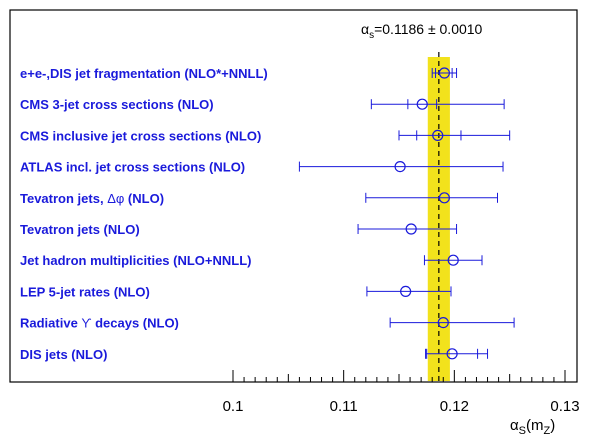  What do you see at coordinates (422, 31) in the screenshot?
I see `average-label: αs=0.1186 ± 0.0010` at bounding box center [422, 31].